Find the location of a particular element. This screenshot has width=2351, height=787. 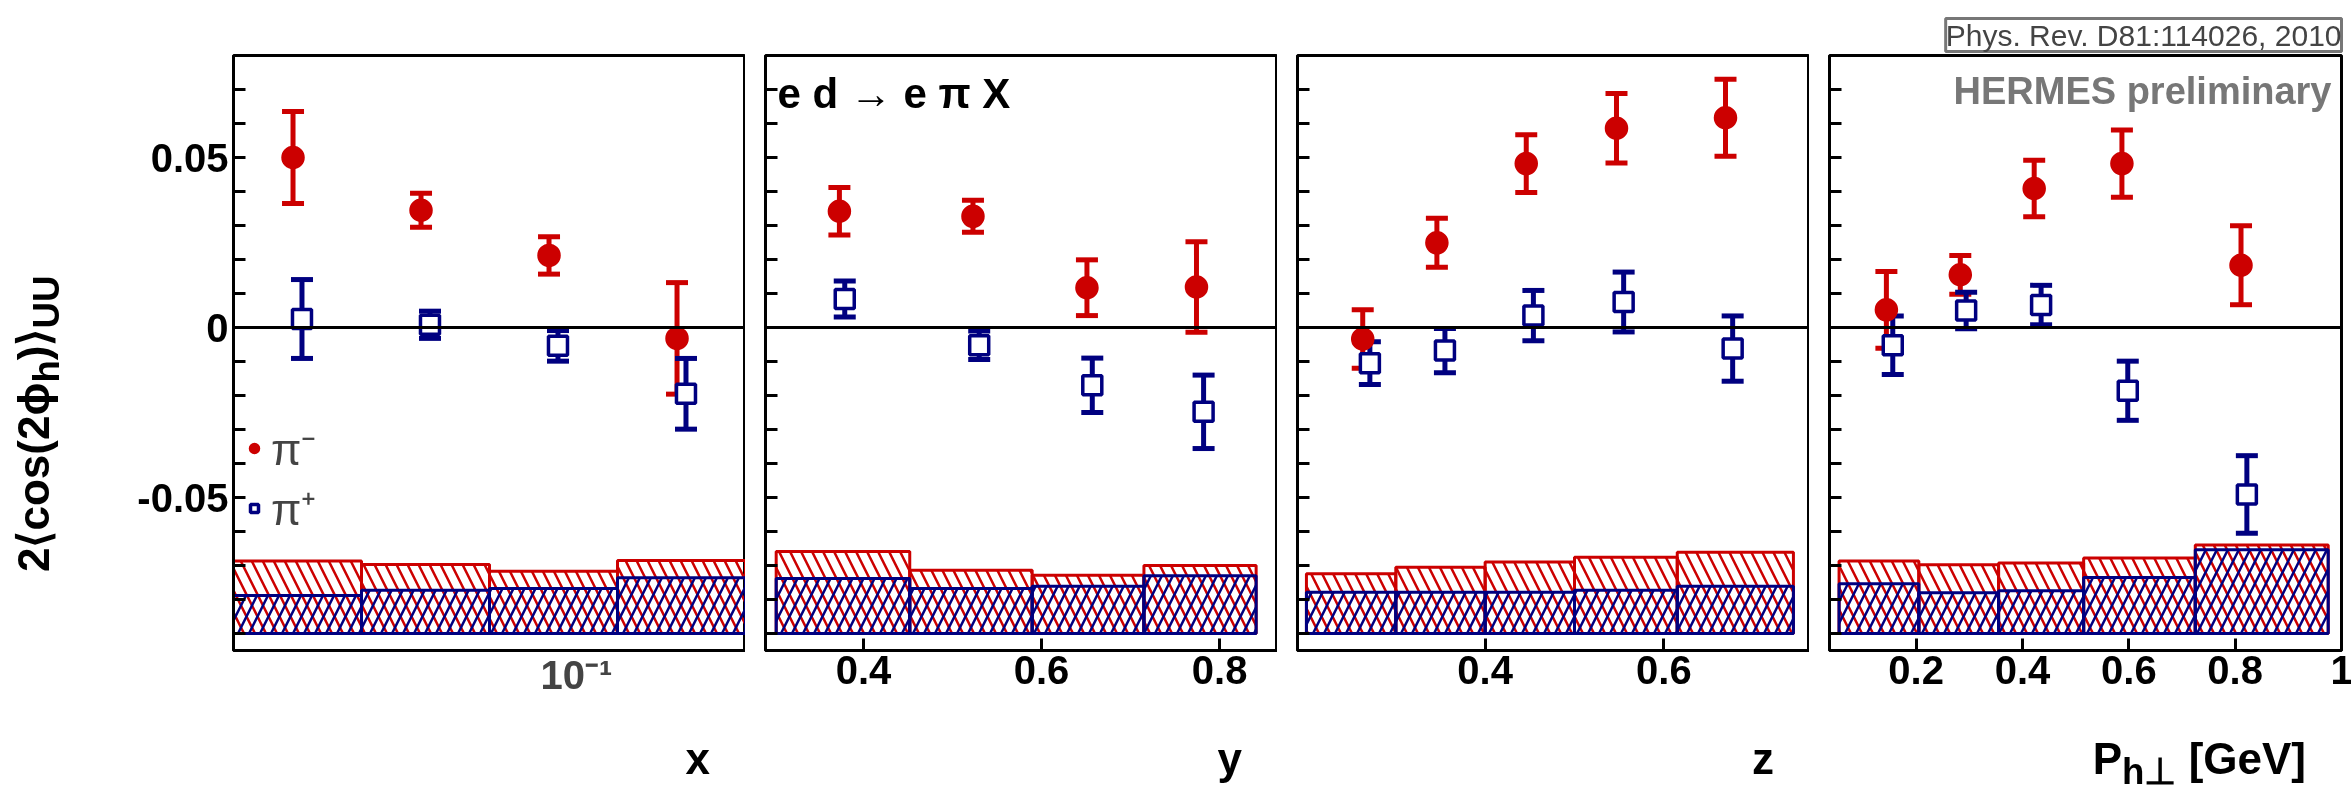

text: 10⁻¹ is located at coordinates (576, 674).